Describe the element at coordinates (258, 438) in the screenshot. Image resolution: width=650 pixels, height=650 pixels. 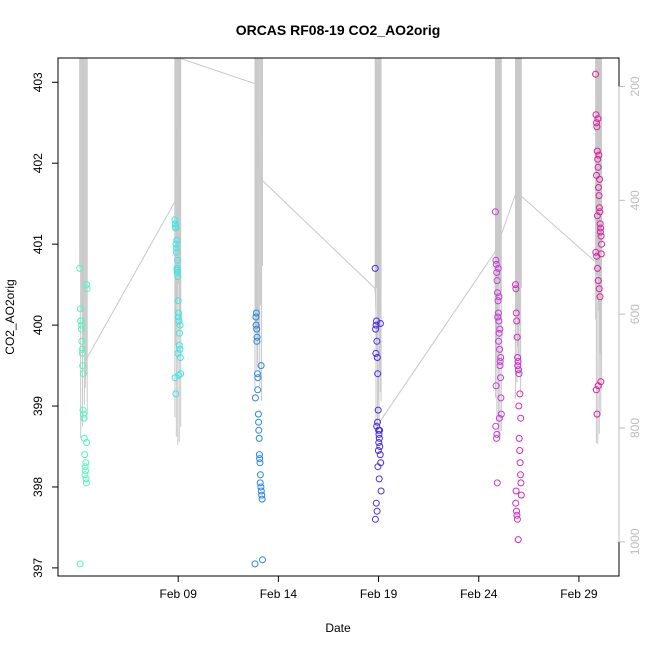
I see `series-rf10` at that location.